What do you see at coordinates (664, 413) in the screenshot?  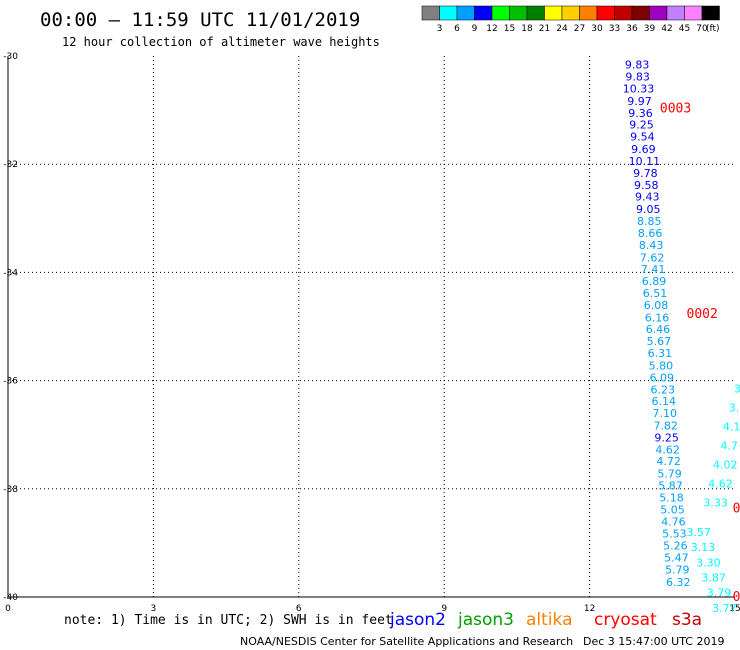 I see `data-point-label: 7.10` at bounding box center [664, 413].